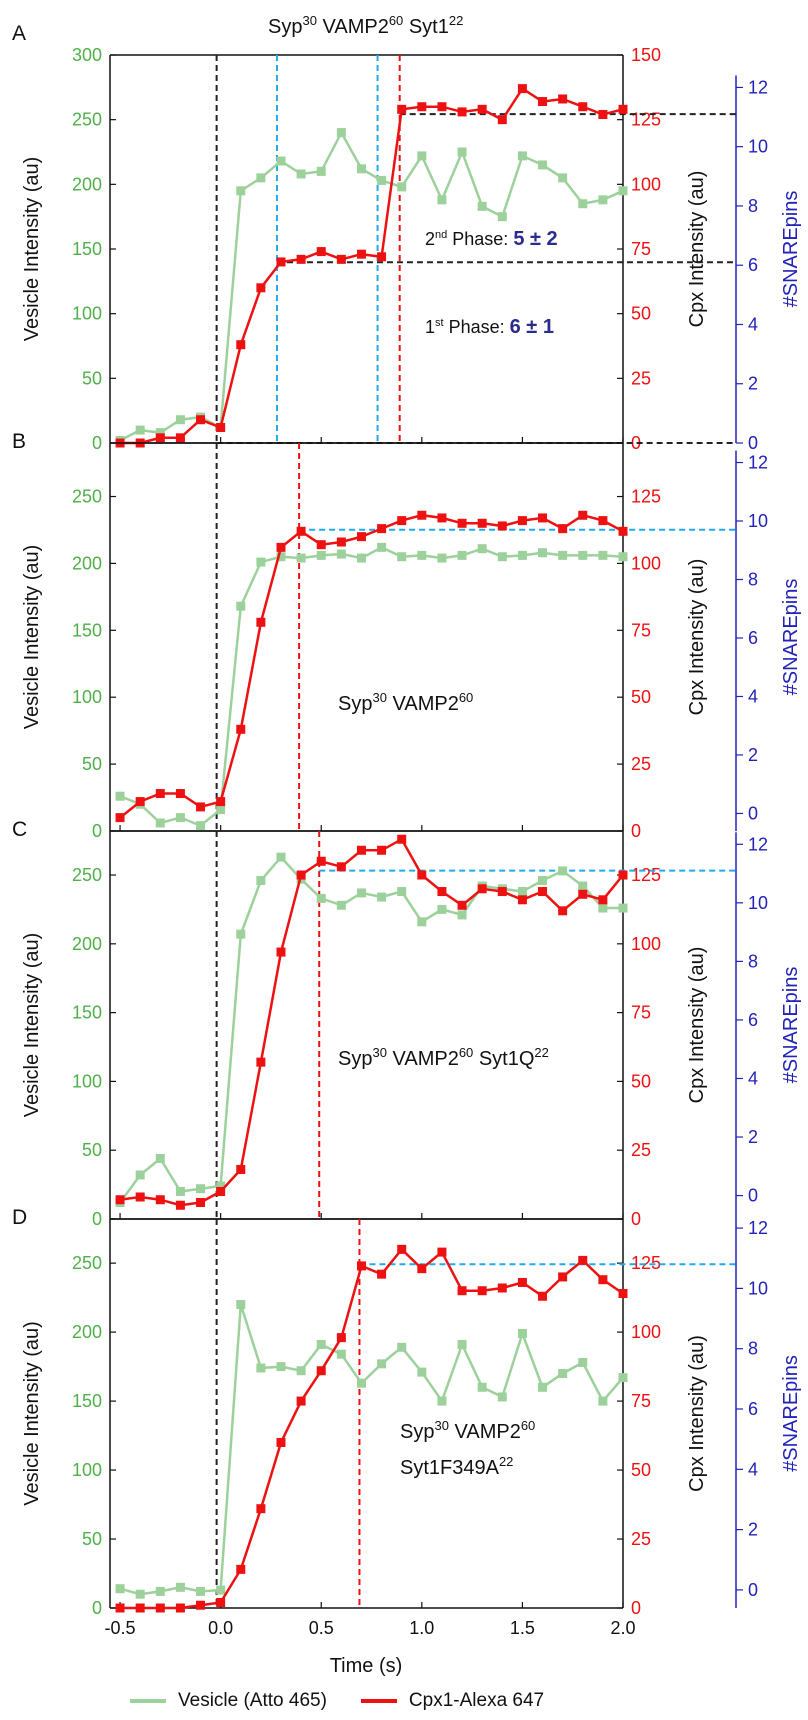 The width and height of the screenshot is (808, 1720). I want to click on panel-c-vesicle-tick-label: 250, so click(87, 875).